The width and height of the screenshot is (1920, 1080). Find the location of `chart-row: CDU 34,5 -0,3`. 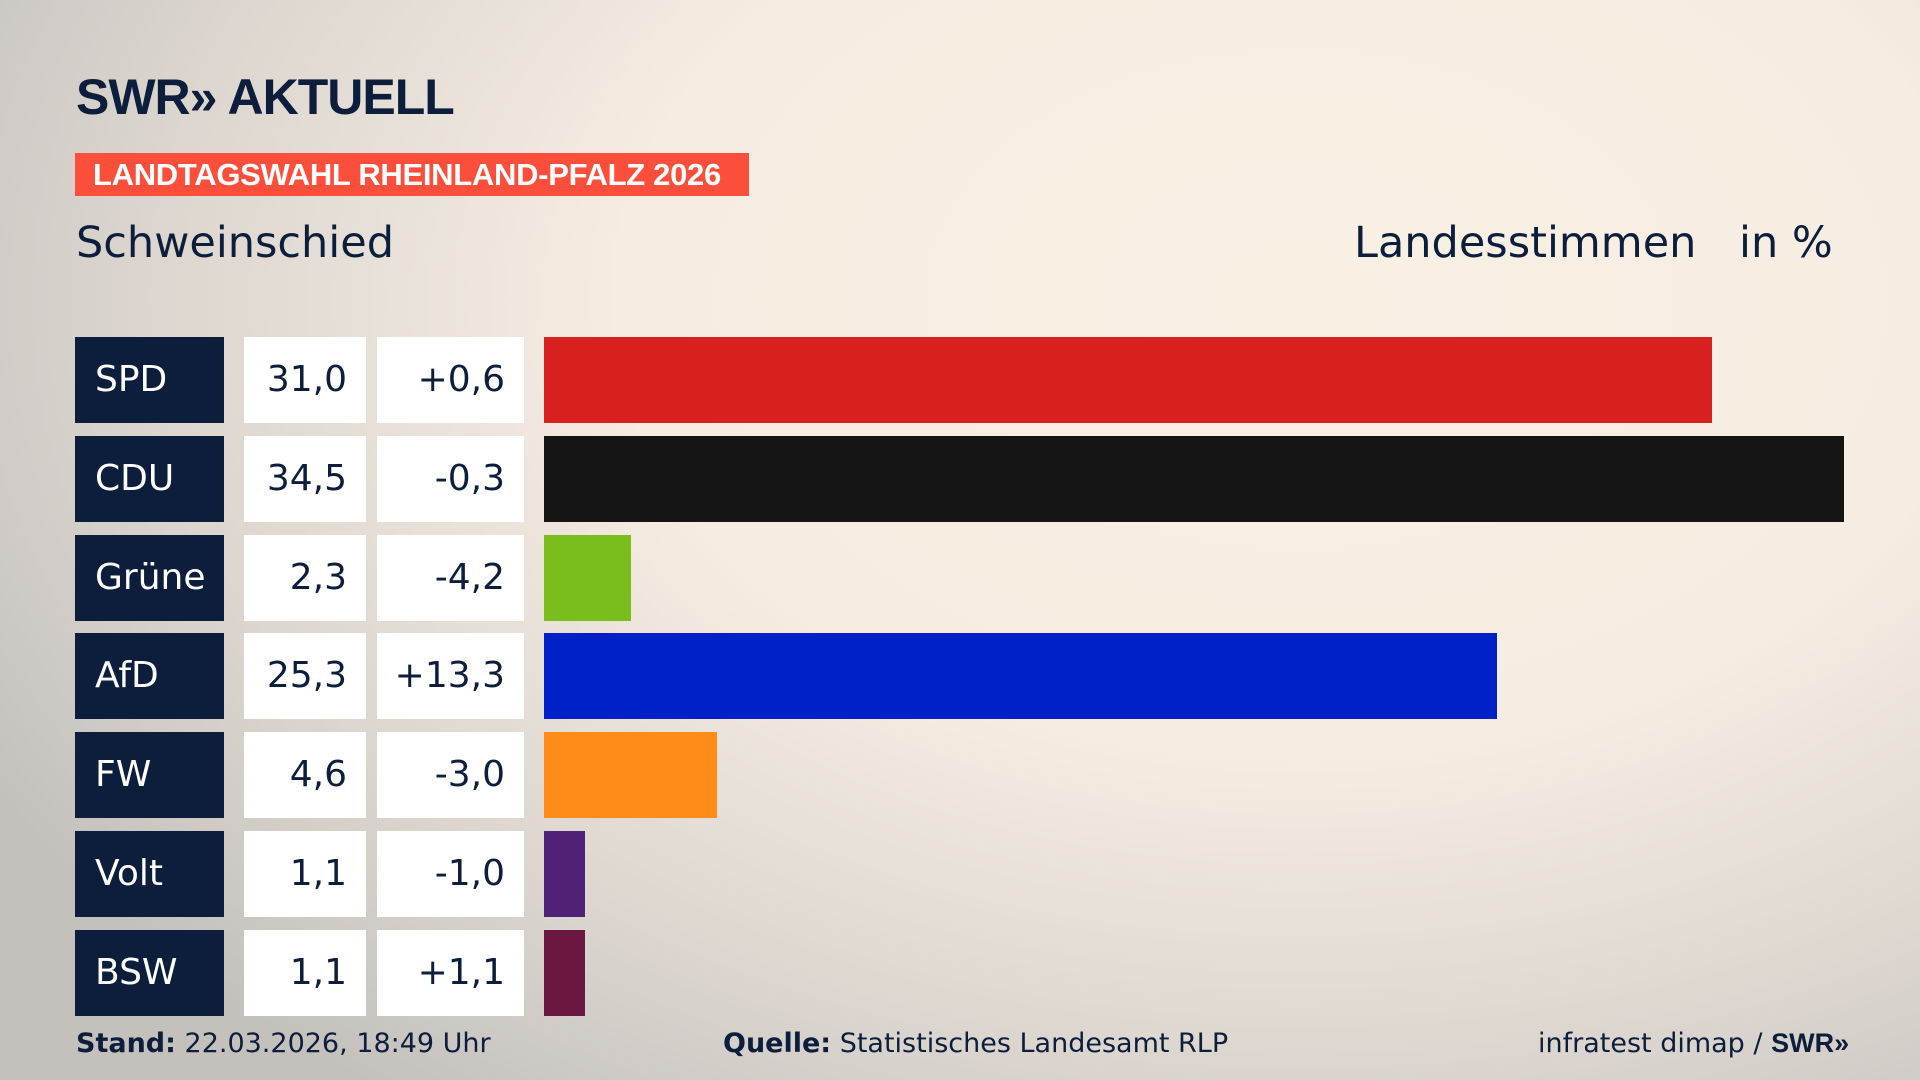

chart-row: CDU 34,5 -0,3 is located at coordinates (975, 478).